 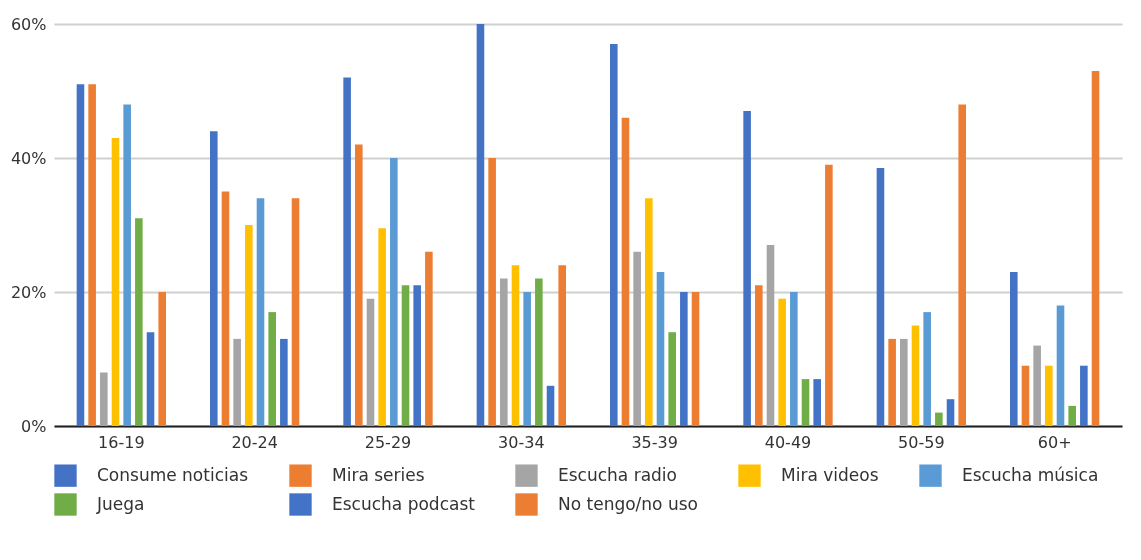 What do you see at coordinates (173, 474) in the screenshot?
I see `legend-label: Consume noticias` at bounding box center [173, 474].